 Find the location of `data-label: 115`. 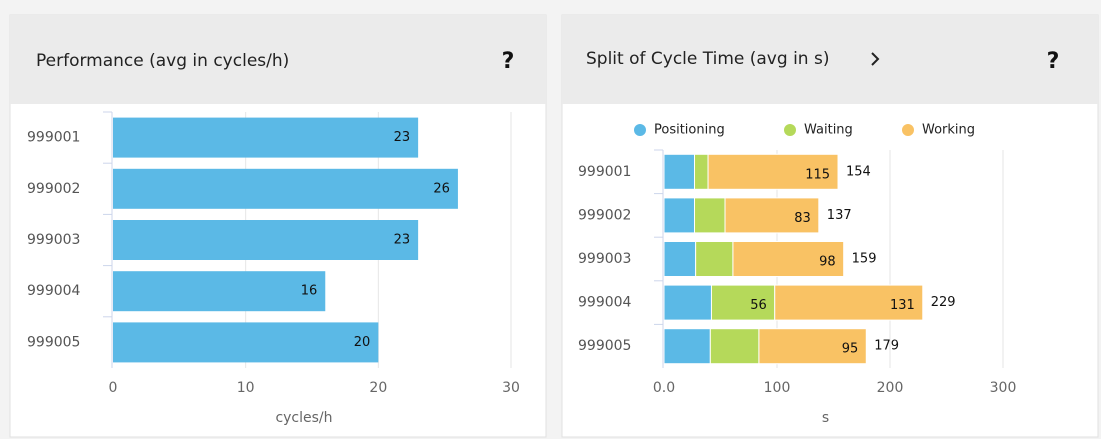

data-label: 115 is located at coordinates (817, 174).